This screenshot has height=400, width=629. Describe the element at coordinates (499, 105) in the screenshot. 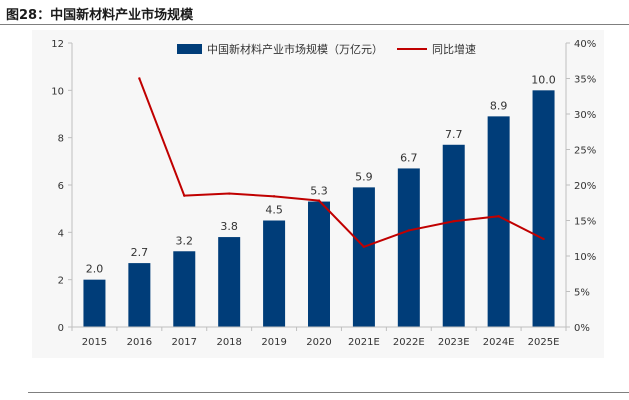

I see `bar-label-2024E: 8.9` at that location.